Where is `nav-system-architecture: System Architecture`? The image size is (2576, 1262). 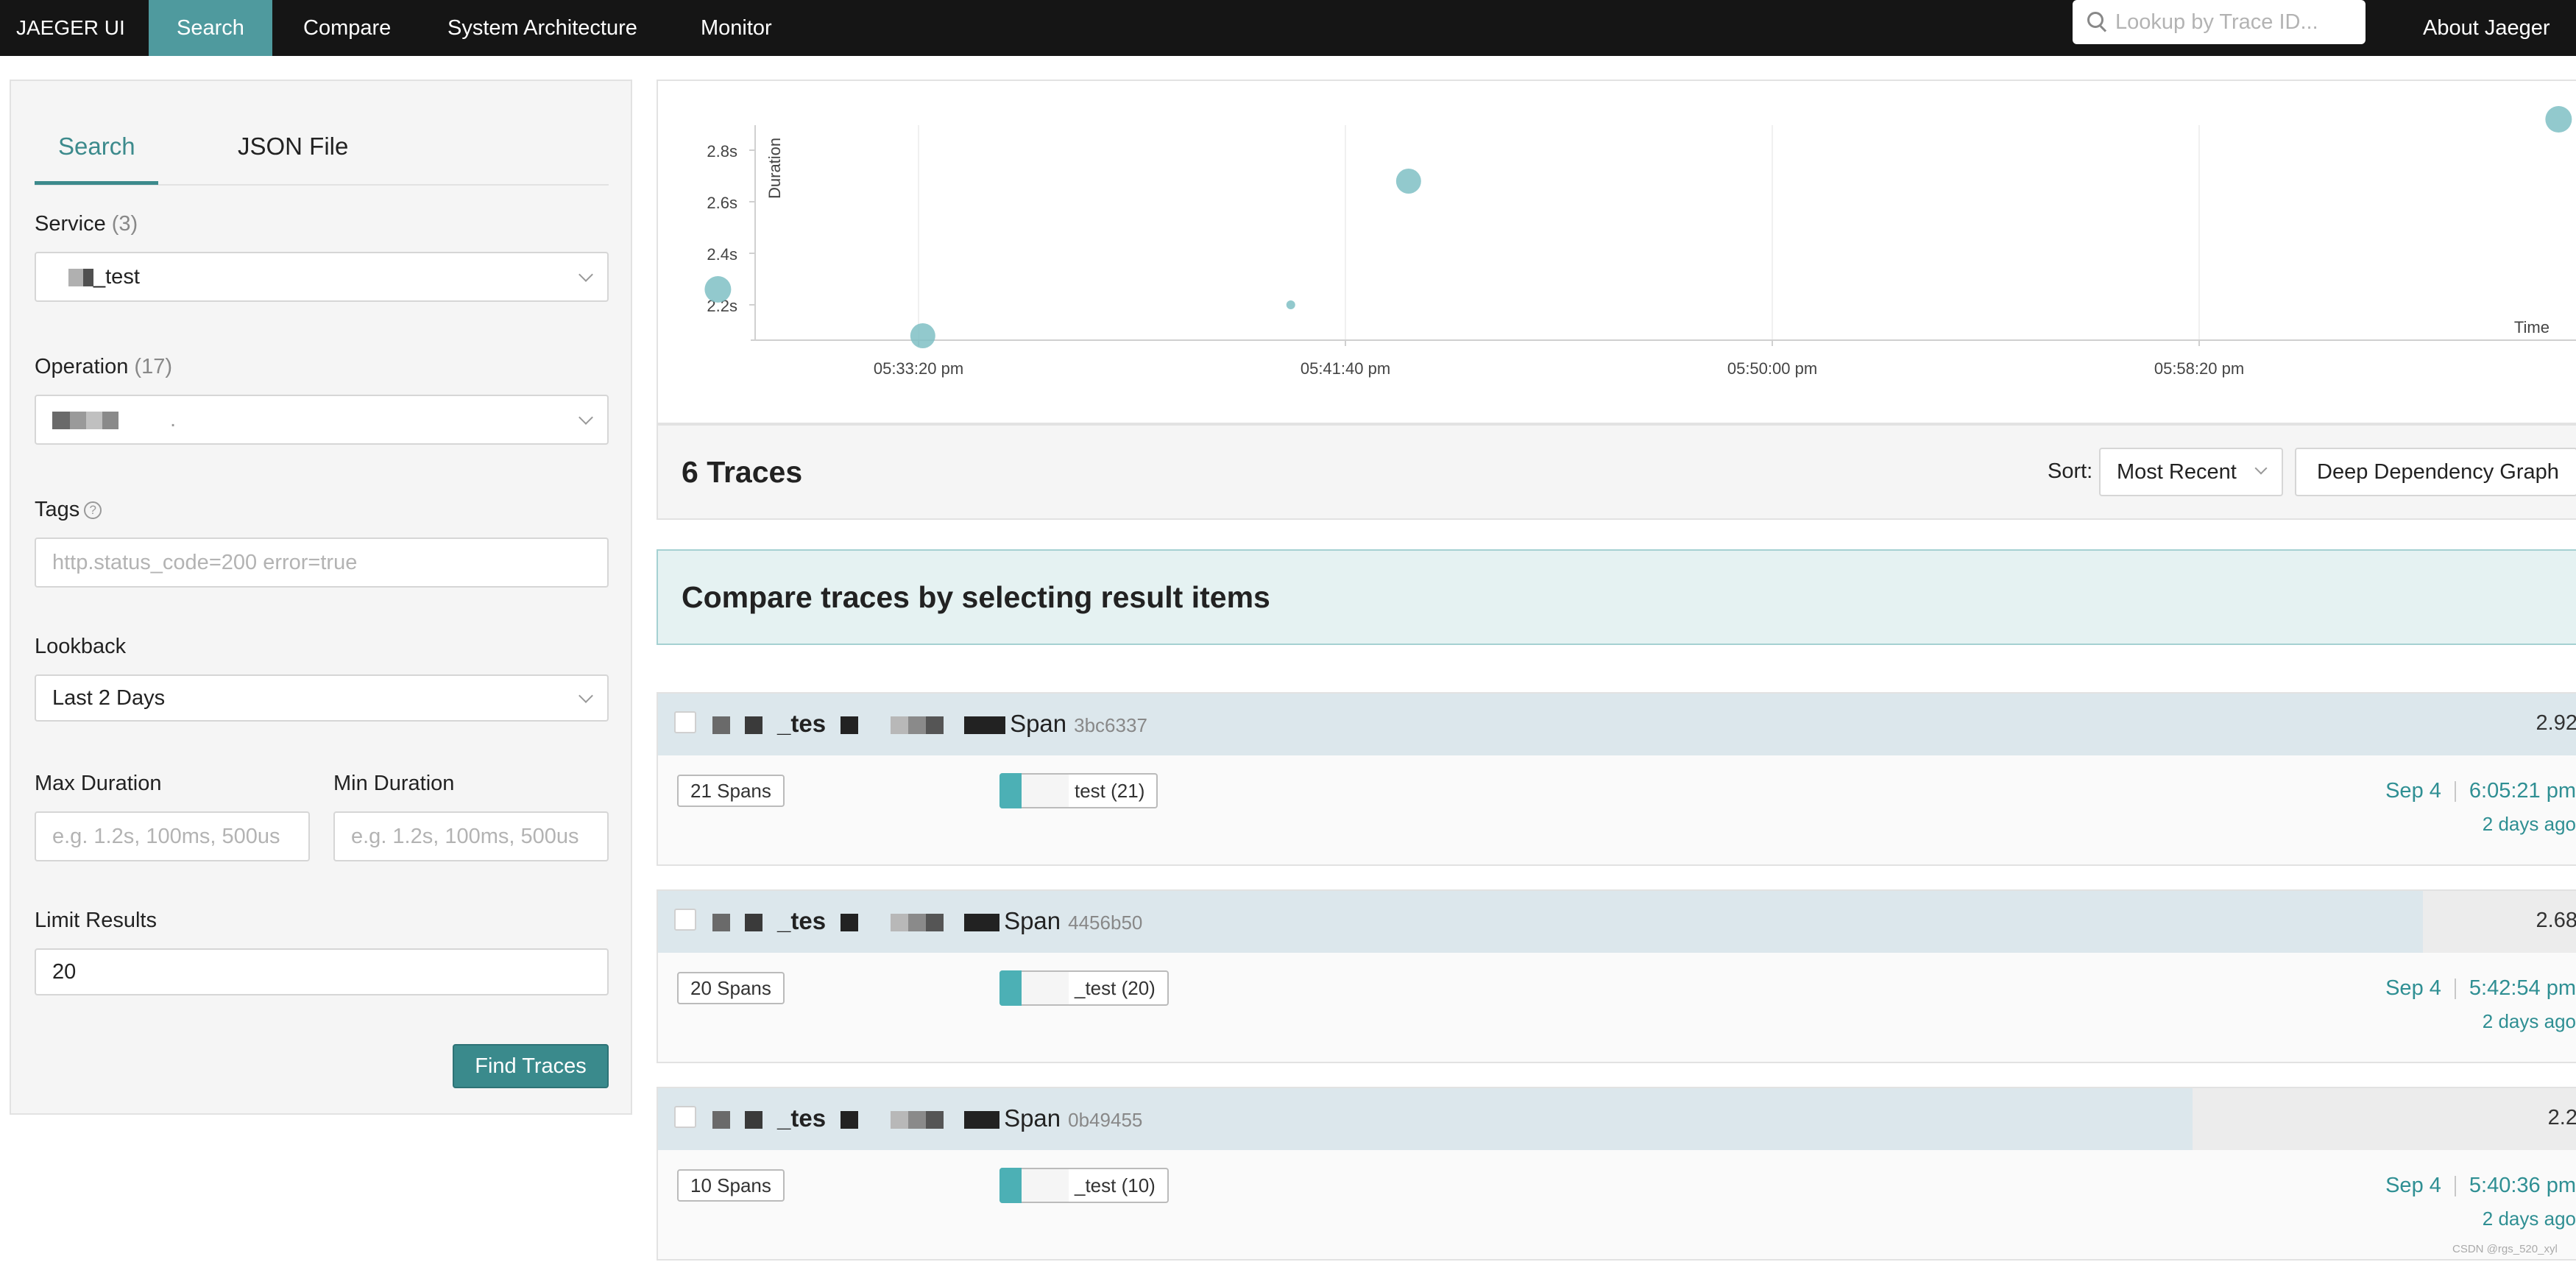
nav-system-architecture: System Architecture is located at coordinates (542, 28).